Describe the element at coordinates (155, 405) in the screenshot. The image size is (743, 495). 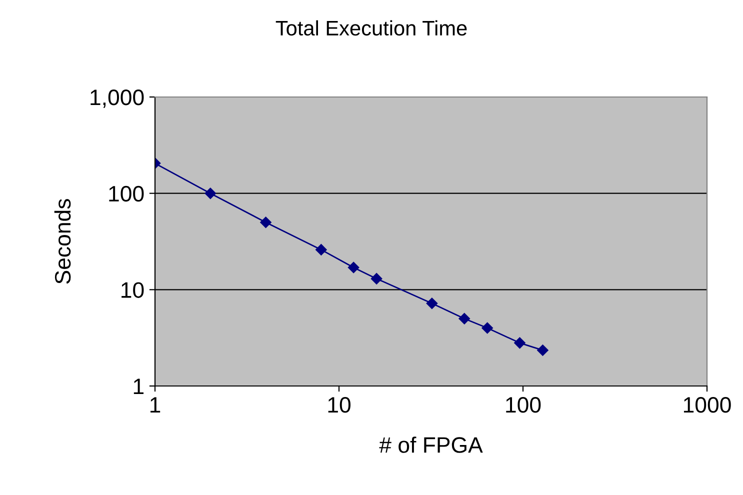
I see `x-tick-label: 1` at that location.